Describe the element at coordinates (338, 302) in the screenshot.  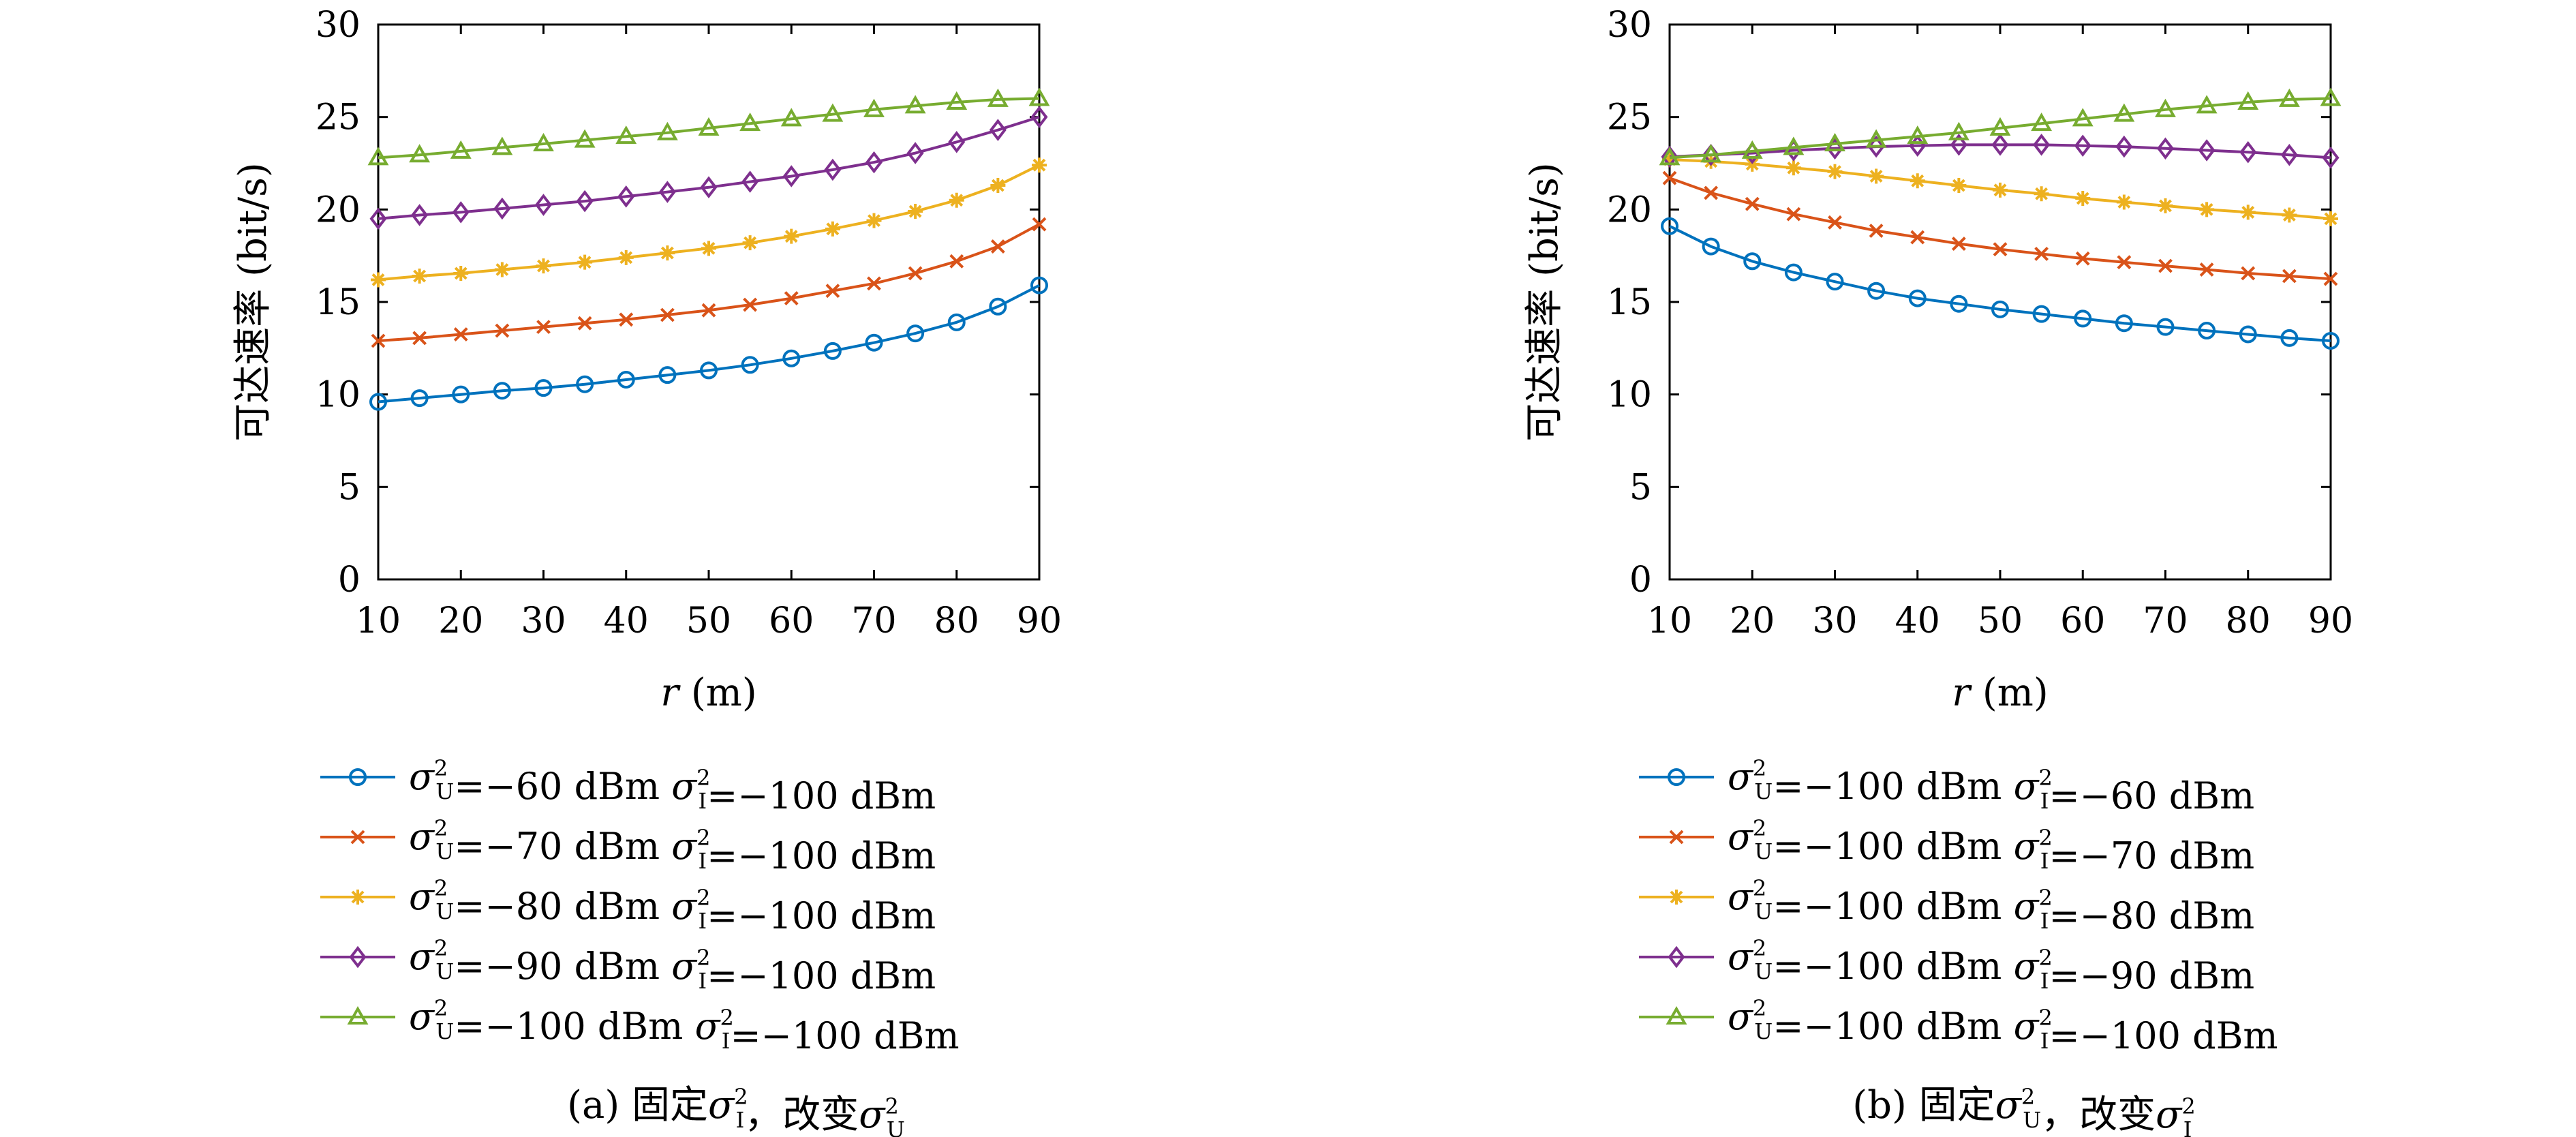
I see `y-tick-label: 15` at that location.